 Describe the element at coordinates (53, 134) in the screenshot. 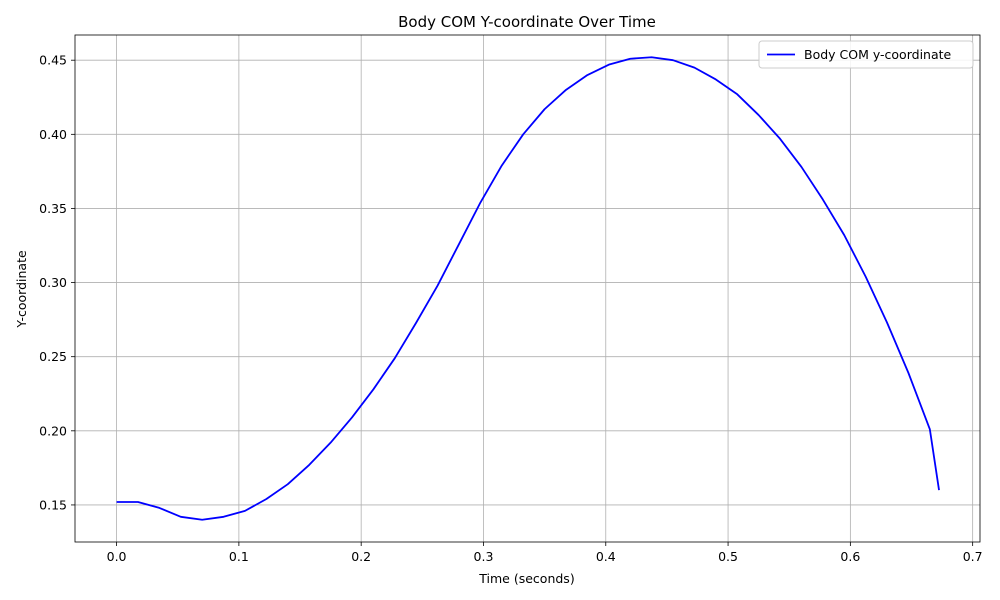

I see `y-tick-label: 0.40` at that location.